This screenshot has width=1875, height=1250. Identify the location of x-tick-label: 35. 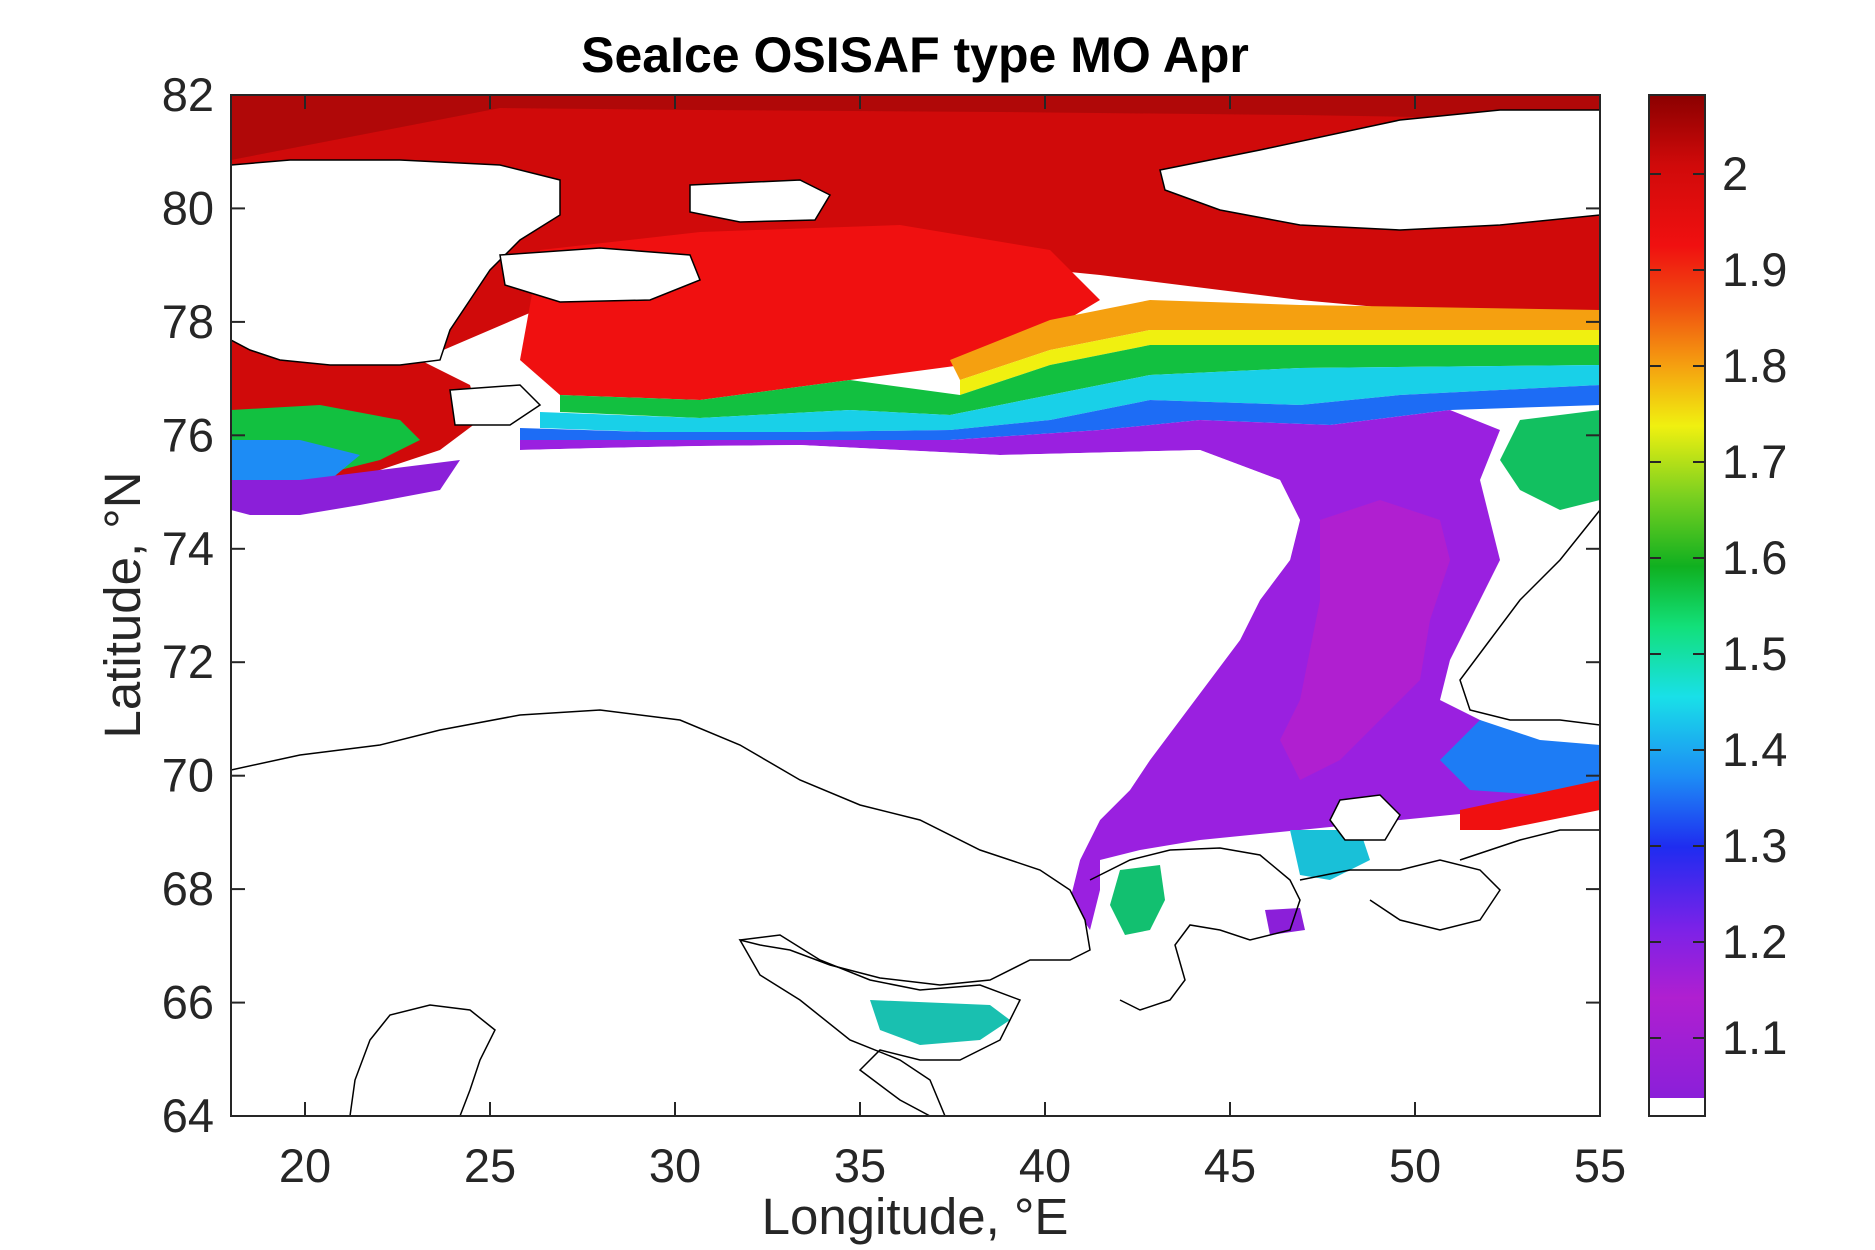
(860, 1165).